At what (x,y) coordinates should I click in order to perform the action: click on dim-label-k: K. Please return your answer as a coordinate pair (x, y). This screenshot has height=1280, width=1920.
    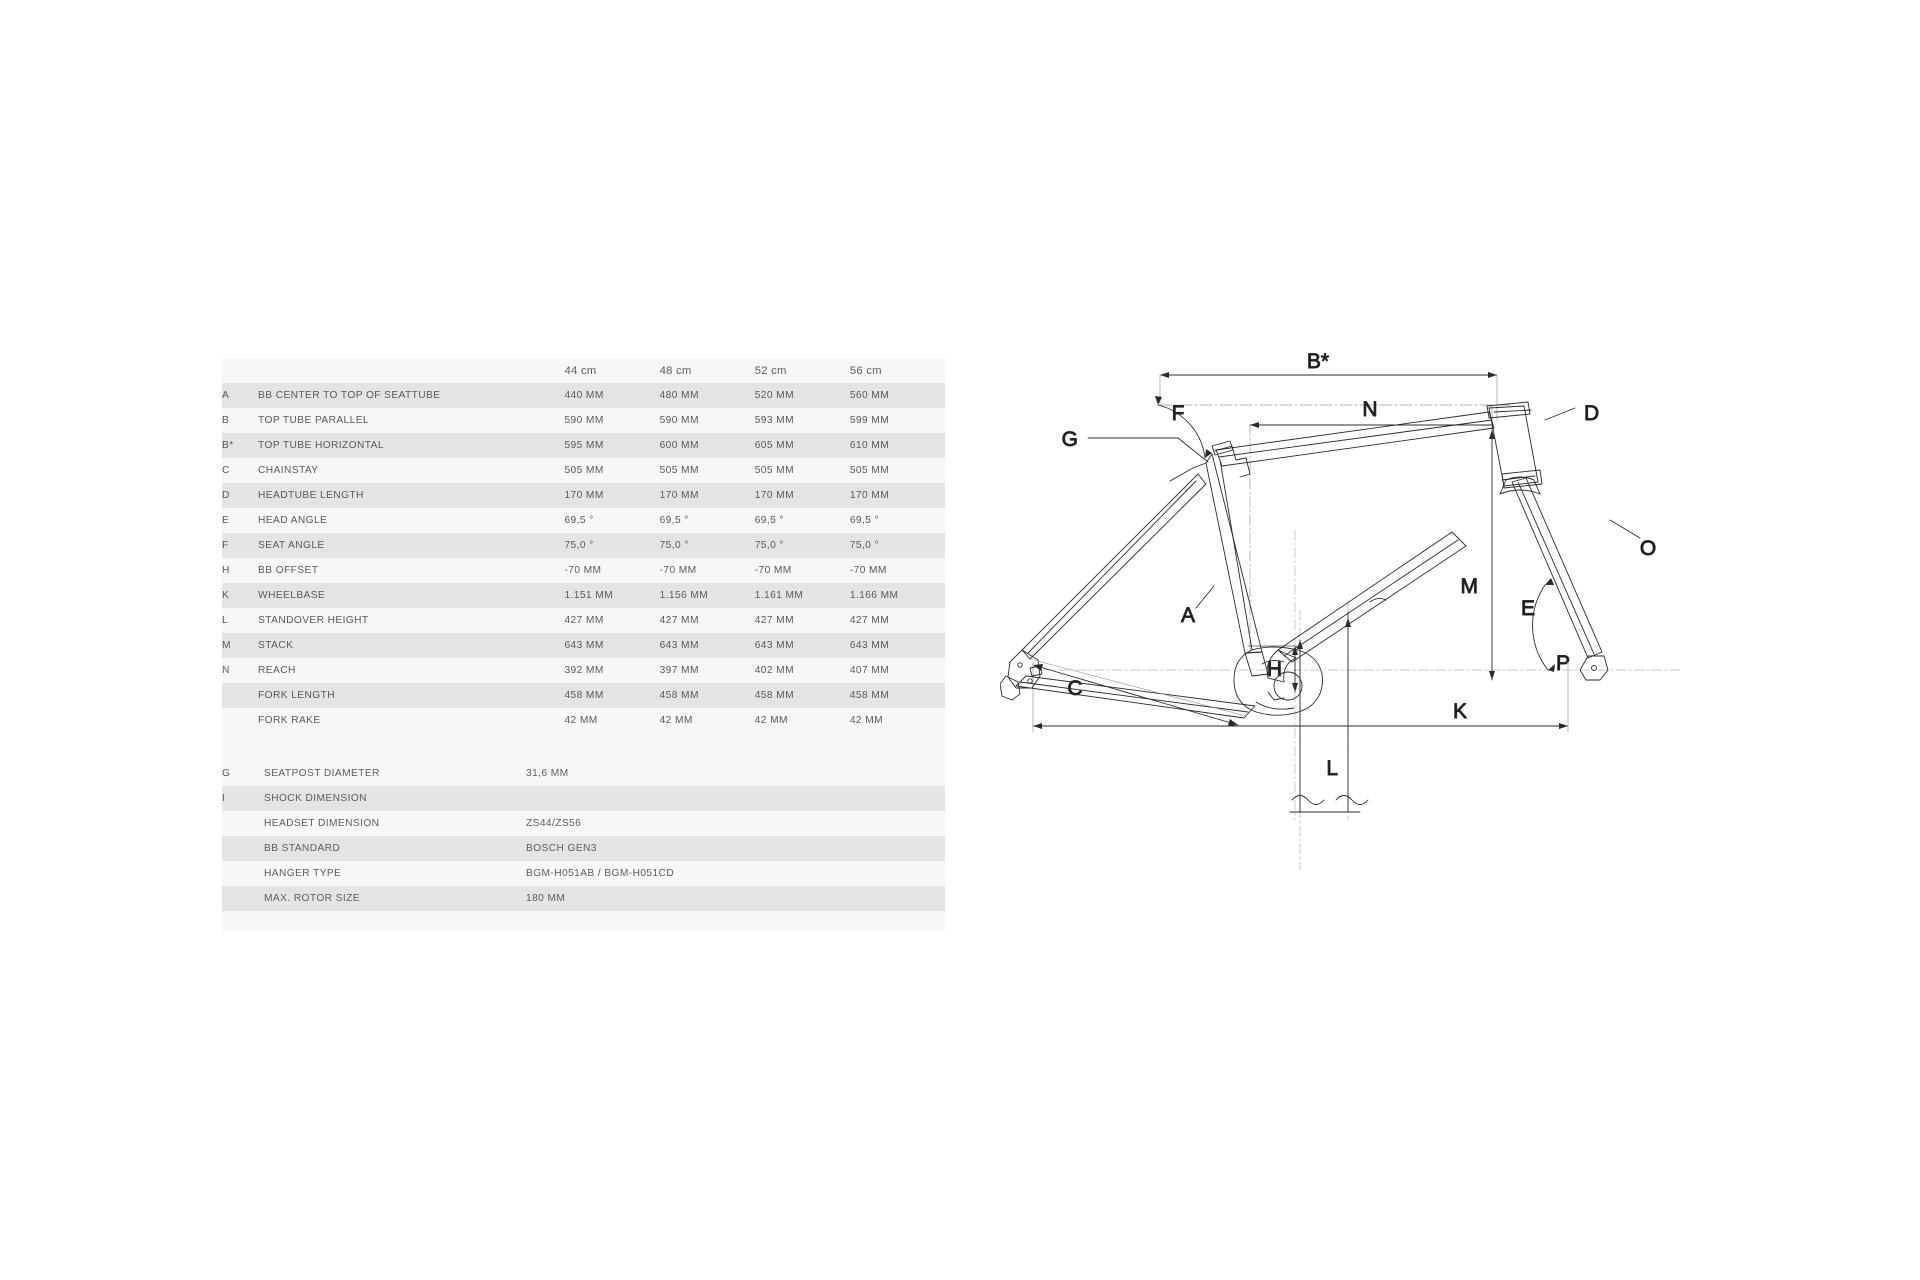
    Looking at the image, I should click on (1460, 711).